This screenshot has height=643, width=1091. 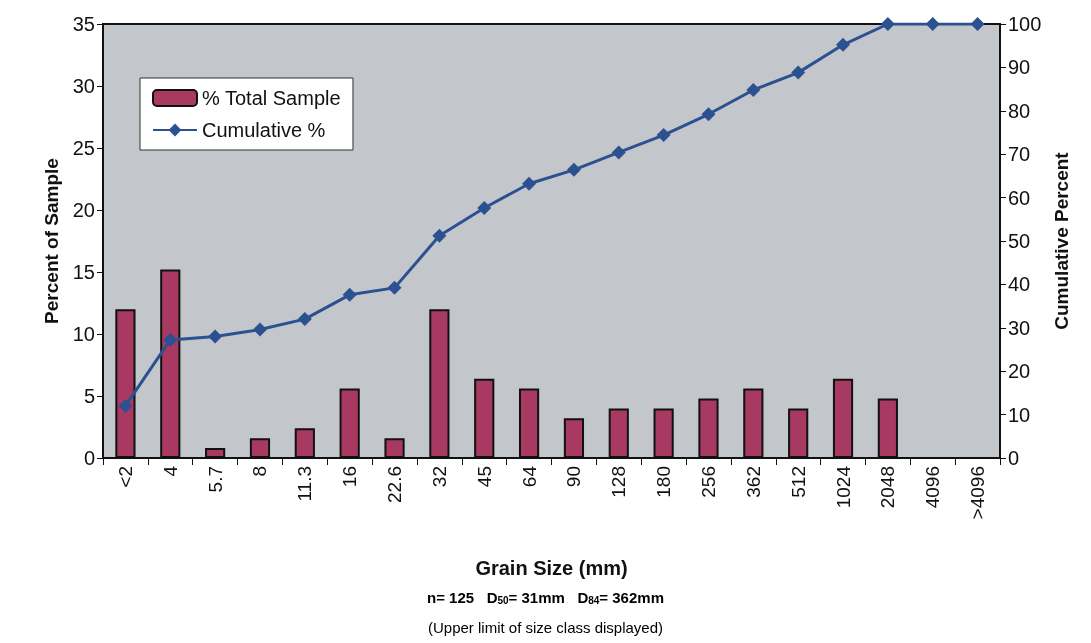 What do you see at coordinates (545, 627) in the screenshot?
I see `text: (Upper limit of size class displayed)` at bounding box center [545, 627].